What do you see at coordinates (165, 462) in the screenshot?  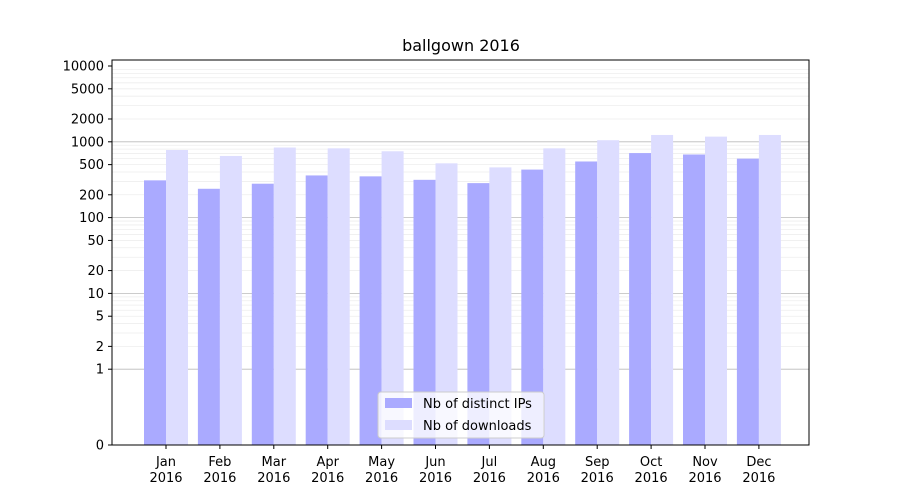 I see `x-tick-label-month: Jan` at bounding box center [165, 462].